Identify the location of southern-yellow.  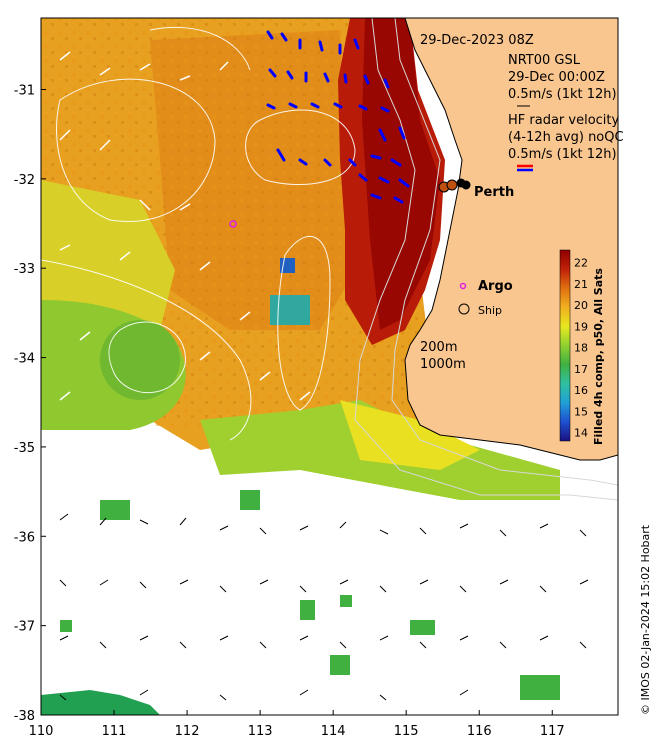
(410, 435).